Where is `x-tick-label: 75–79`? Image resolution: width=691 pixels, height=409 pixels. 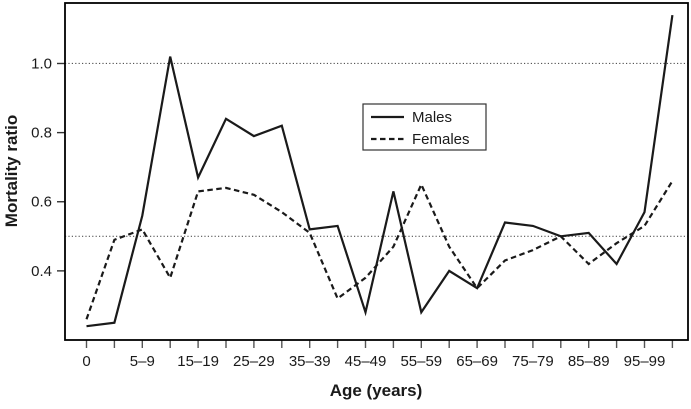 x-tick-label: 75–79 is located at coordinates (533, 361).